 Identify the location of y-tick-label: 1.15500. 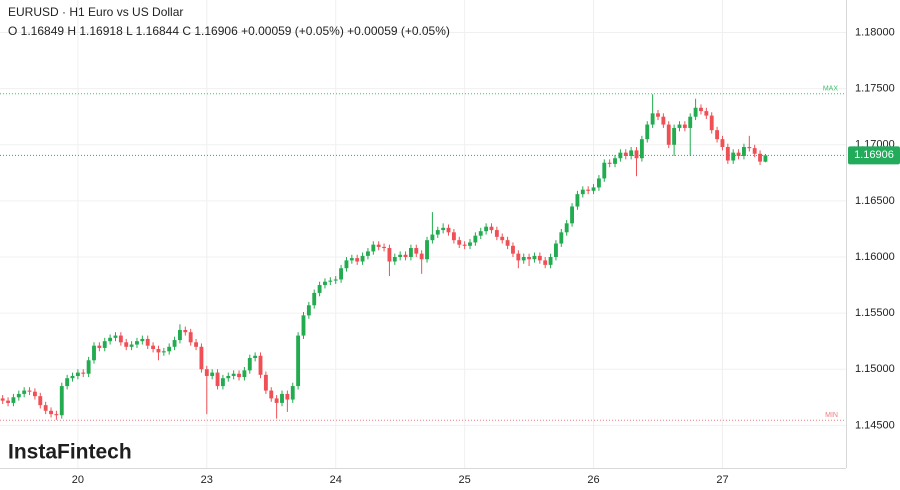
(875, 313).